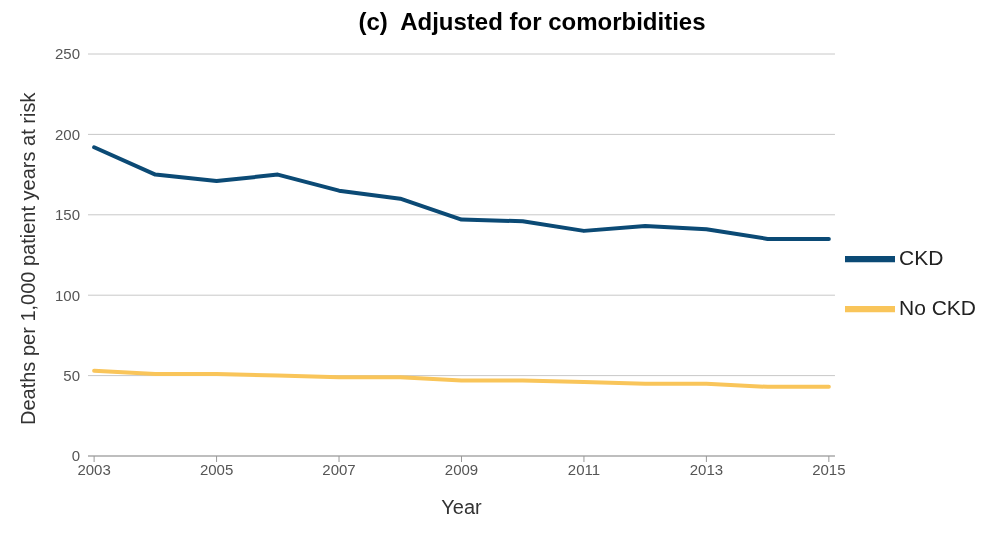  I want to click on x-axis-title: Year, so click(462, 507).